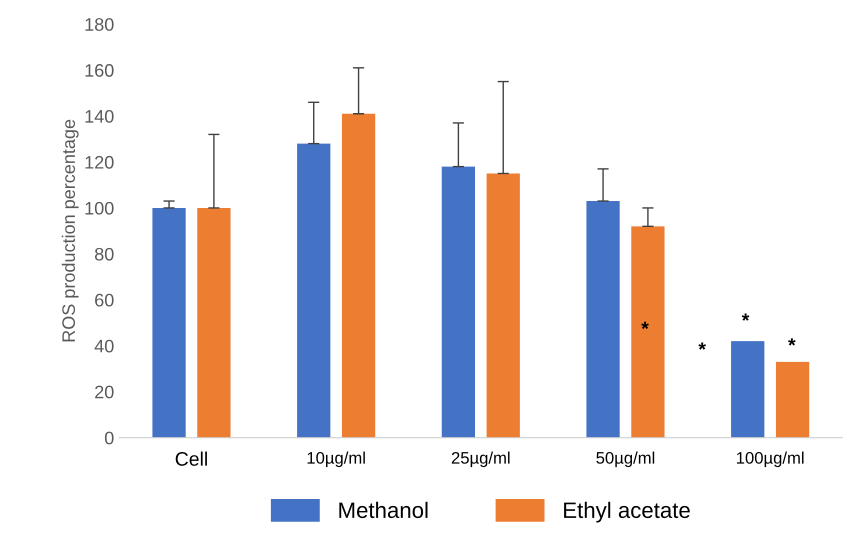 The width and height of the screenshot is (851, 537). Describe the element at coordinates (104, 392) in the screenshot. I see `y-tick-label: 20` at that location.